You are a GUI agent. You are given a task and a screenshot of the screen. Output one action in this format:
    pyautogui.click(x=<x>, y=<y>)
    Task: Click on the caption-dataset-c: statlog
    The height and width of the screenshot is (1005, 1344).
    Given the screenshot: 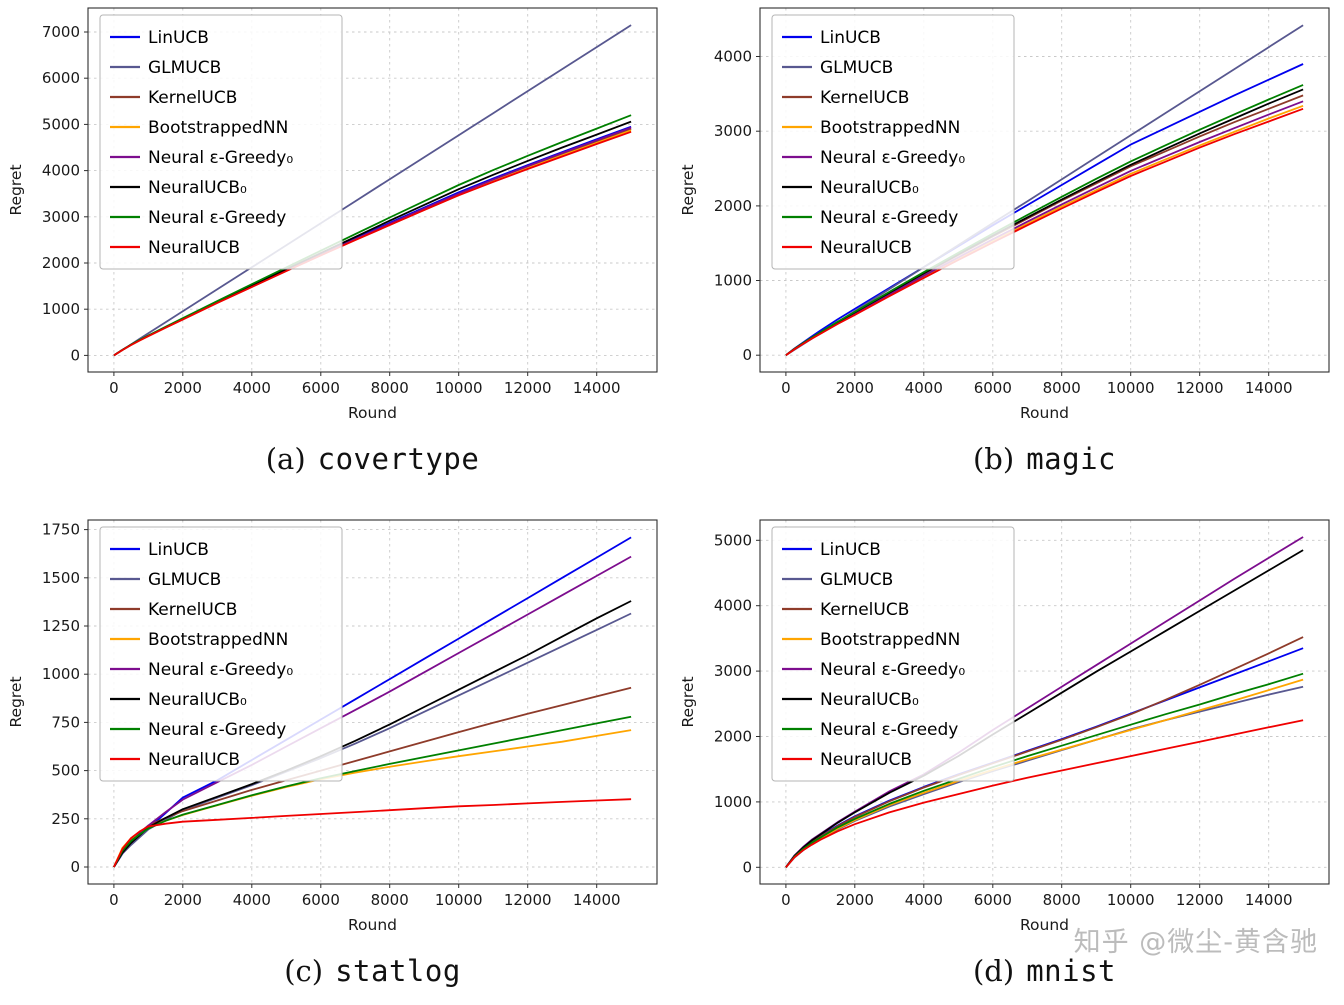 What is the action you would take?
    pyautogui.click(x=398, y=971)
    